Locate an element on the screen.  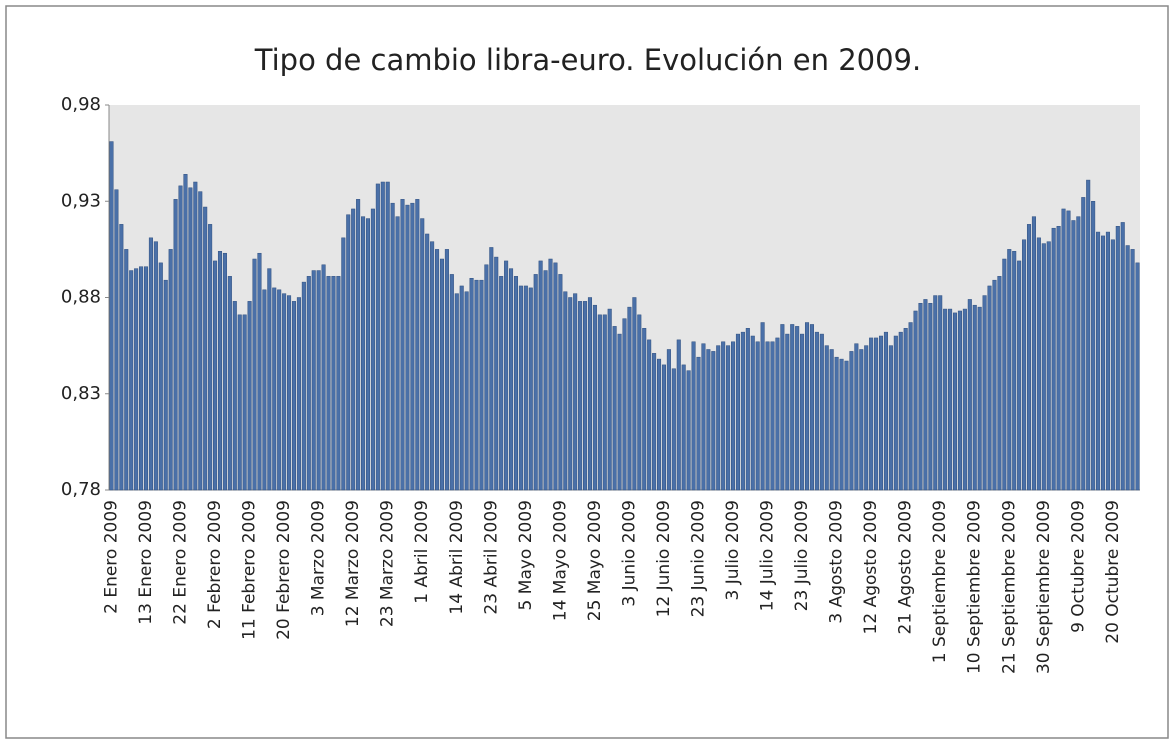
x-tick-label: 30 Septiembre 2009 is located at coordinates (1044, 587).